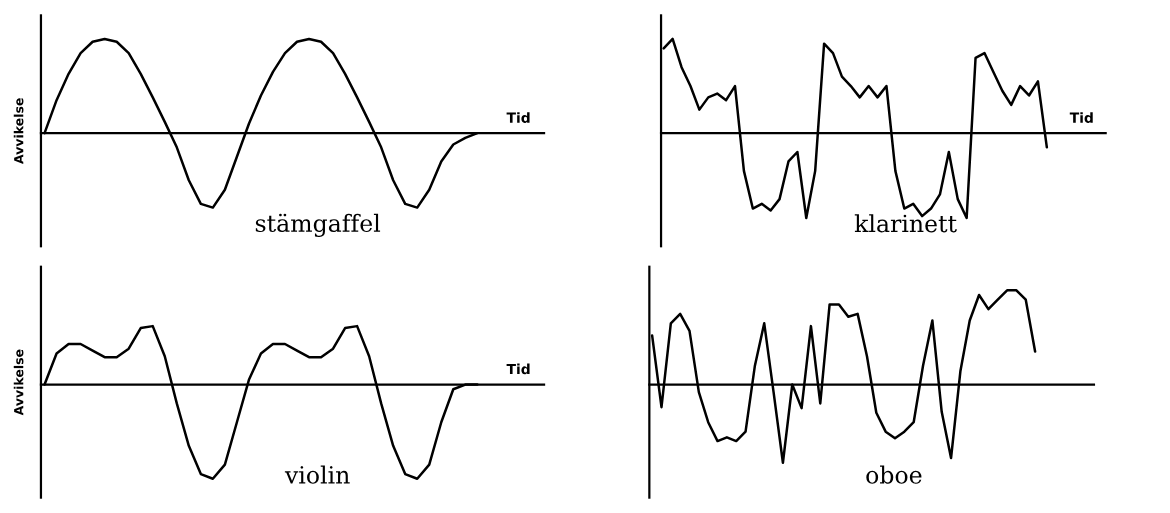  I want to click on text: stämgaffel, so click(318, 225).